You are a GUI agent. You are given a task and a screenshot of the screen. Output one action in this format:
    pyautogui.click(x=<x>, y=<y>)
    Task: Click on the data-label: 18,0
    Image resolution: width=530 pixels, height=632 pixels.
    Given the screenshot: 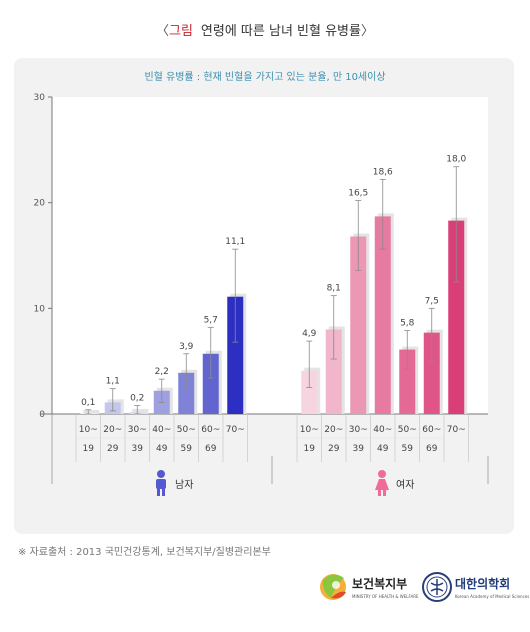 What is the action you would take?
    pyautogui.click(x=456, y=160)
    